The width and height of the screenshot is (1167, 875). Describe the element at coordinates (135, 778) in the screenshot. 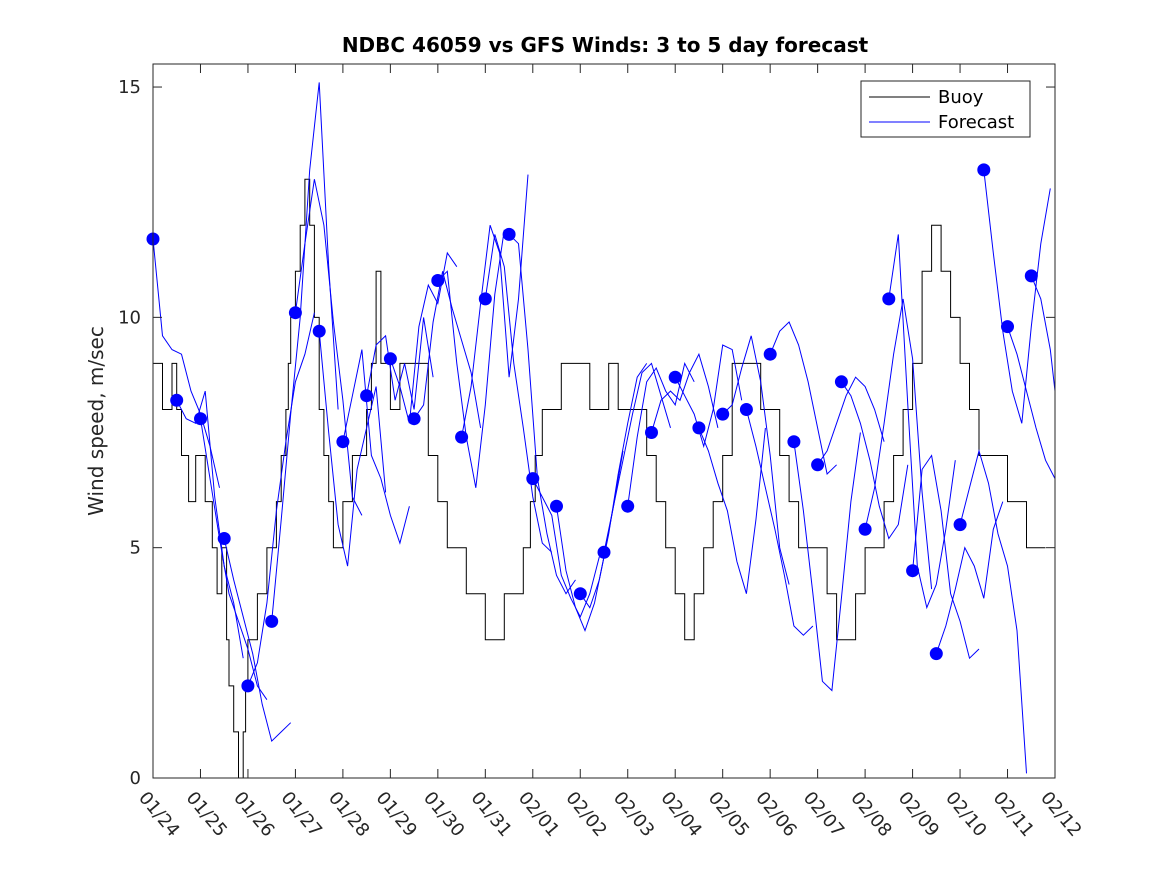

I see `y-tick-label: 0` at that location.